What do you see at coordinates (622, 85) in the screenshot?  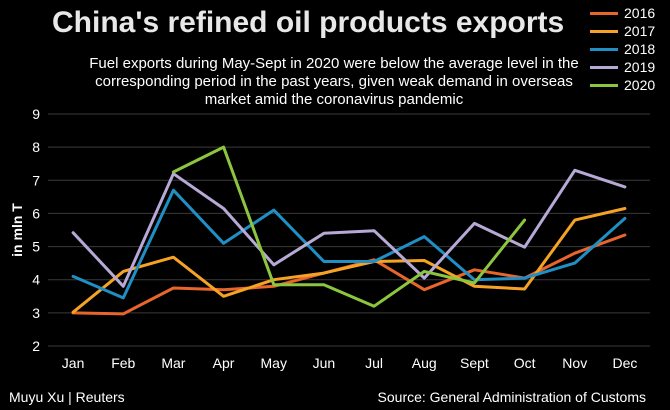 I see `legend-item-2020: 2020` at bounding box center [622, 85].